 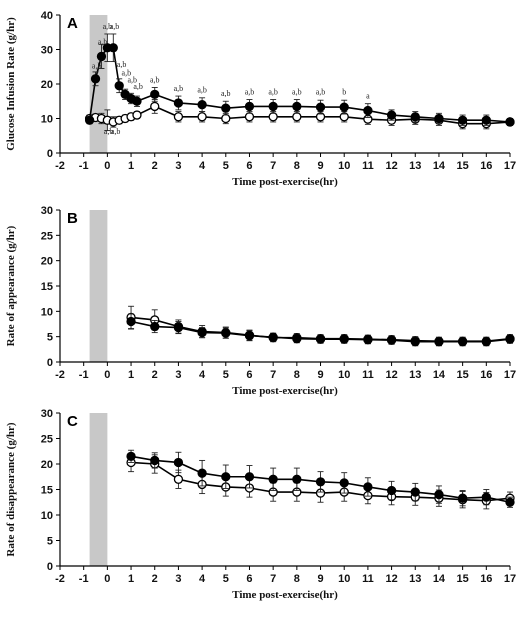 I want to click on x-tick-label: 0, so click(x=107, y=579).